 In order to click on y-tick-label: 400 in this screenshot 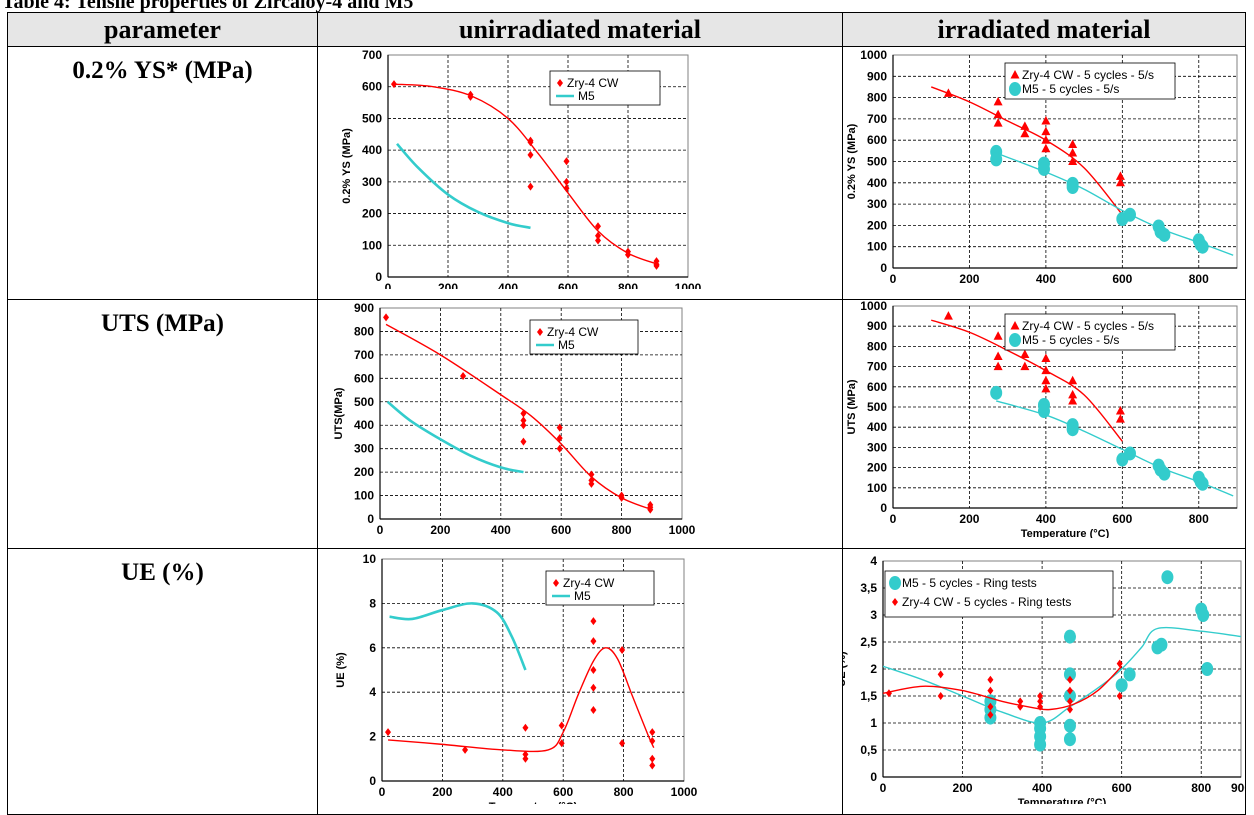, I will do `click(372, 150)`.